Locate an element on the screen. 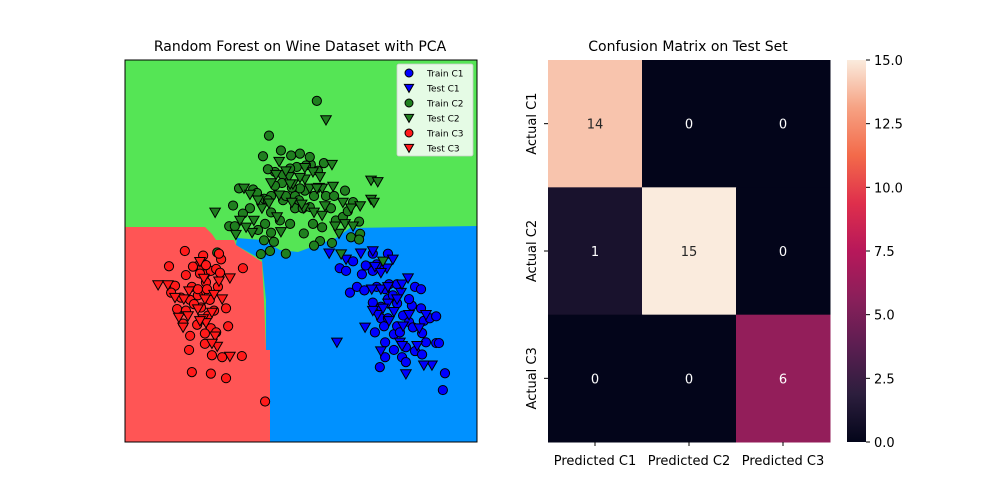 This screenshot has height=498, width=1000. y-tick-label-actual-c3: Actual C3 is located at coordinates (532, 378).